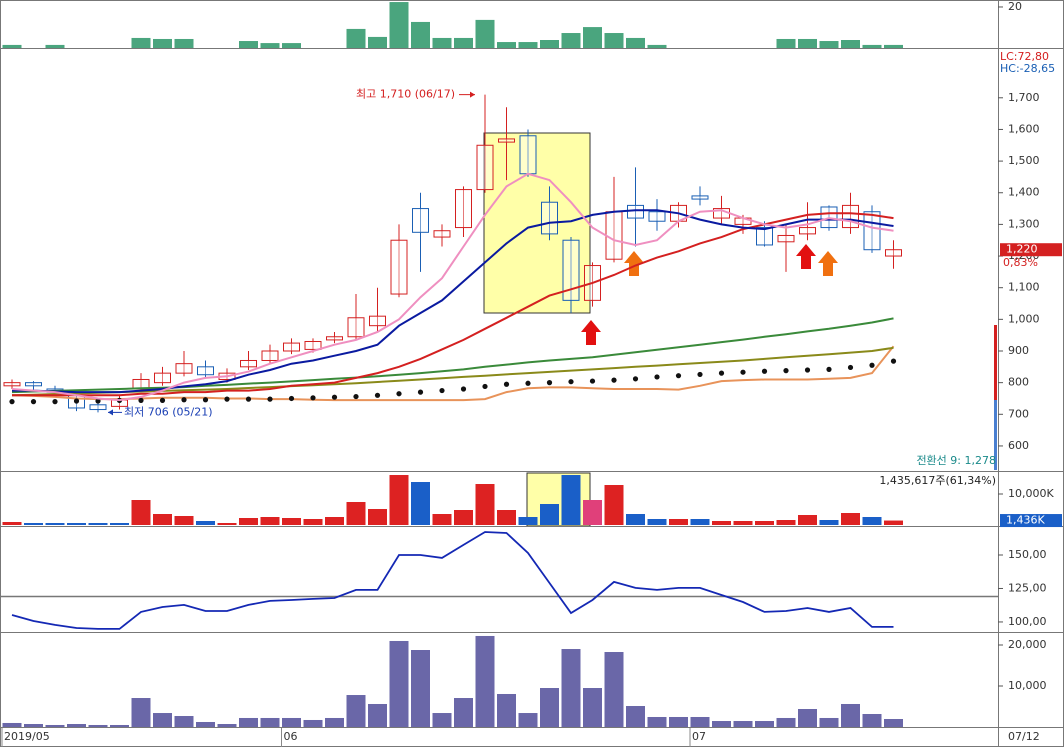  I want to click on x-tick-label: 07, so click(699, 736).